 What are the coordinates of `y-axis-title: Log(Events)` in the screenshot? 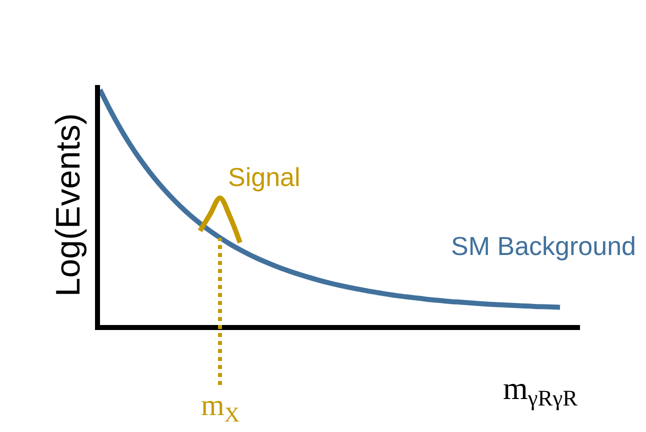 It's located at (69, 205).